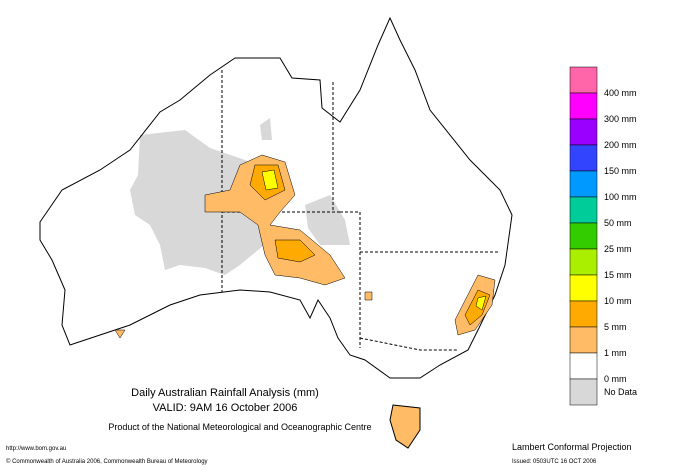 This screenshot has width=680, height=472. What do you see at coordinates (620, 119) in the screenshot?
I see `legend-label: 300 mm` at bounding box center [620, 119].